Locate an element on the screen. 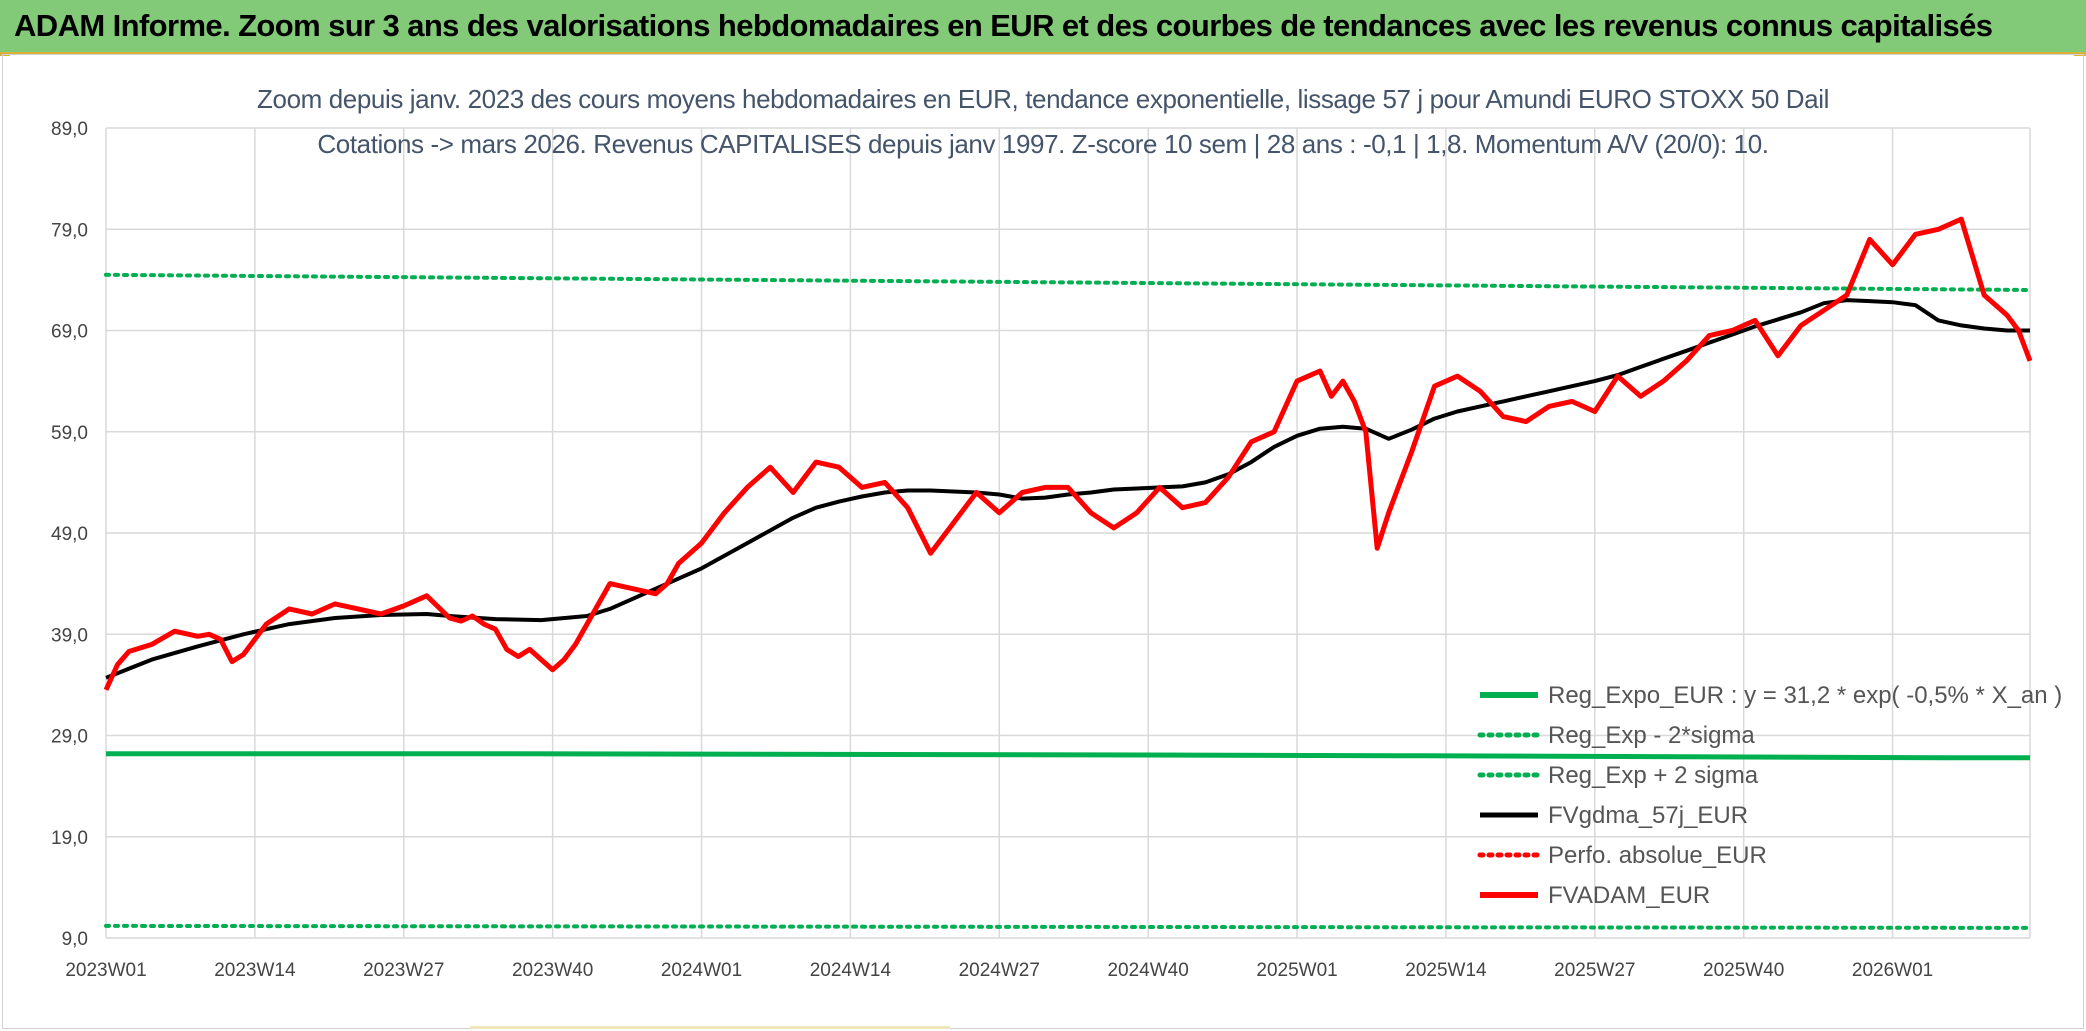 This screenshot has width=2086, height=1031. x-tick-label: 2024W27 is located at coordinates (999, 970).